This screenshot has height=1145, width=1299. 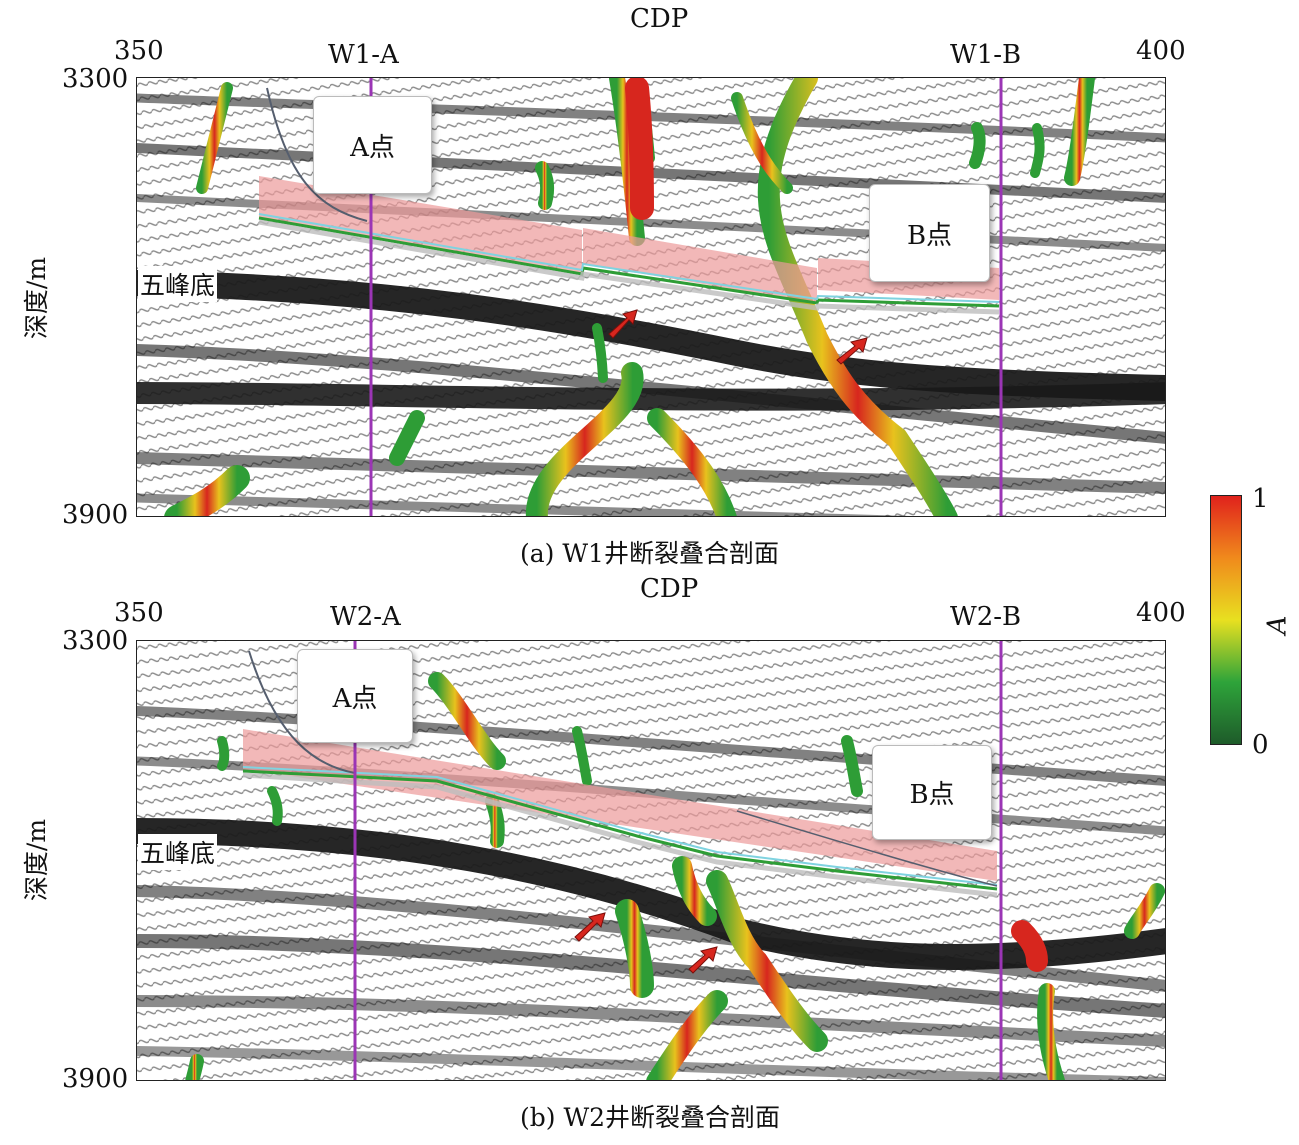 I want to click on caption-a: (a) W1井断裂叠合剖面, so click(x=649, y=553).